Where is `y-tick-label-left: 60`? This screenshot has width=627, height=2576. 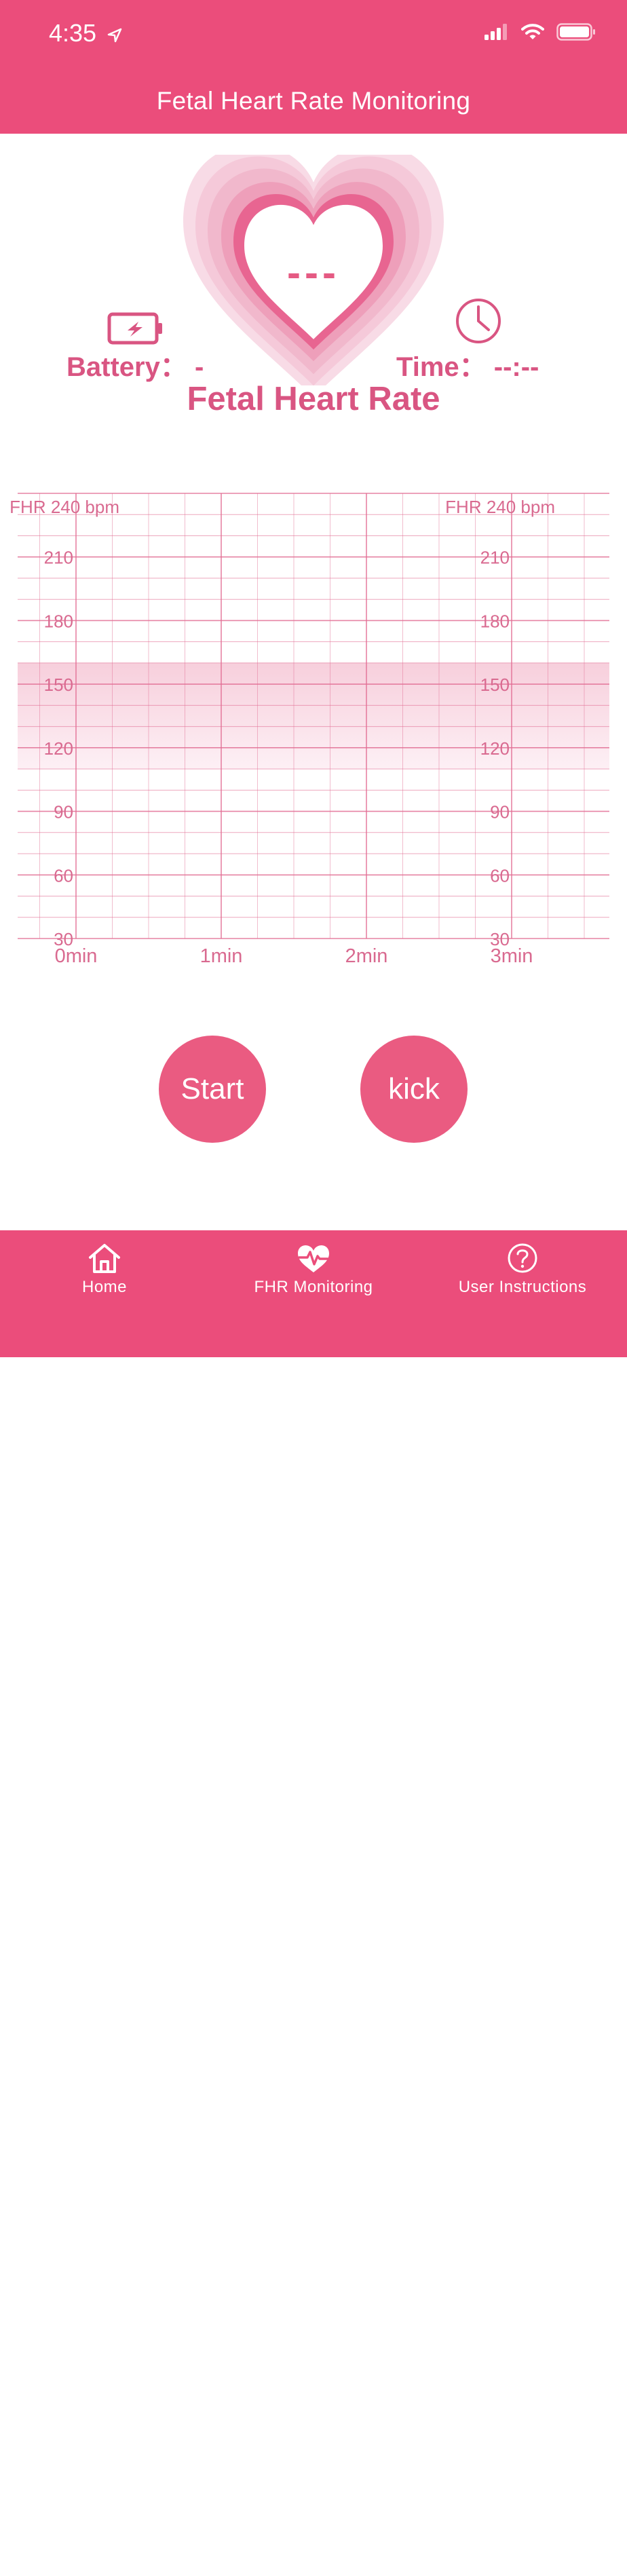 y-tick-label-left: 60 is located at coordinates (63, 875).